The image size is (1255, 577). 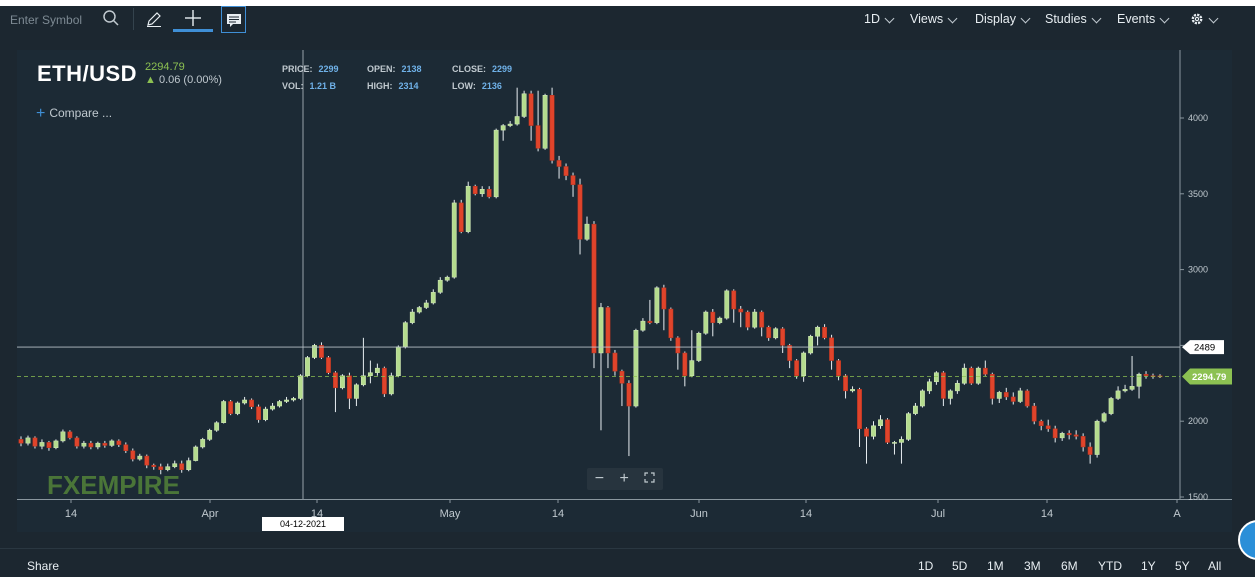 What do you see at coordinates (43, 566) in the screenshot?
I see `share-button: Share` at bounding box center [43, 566].